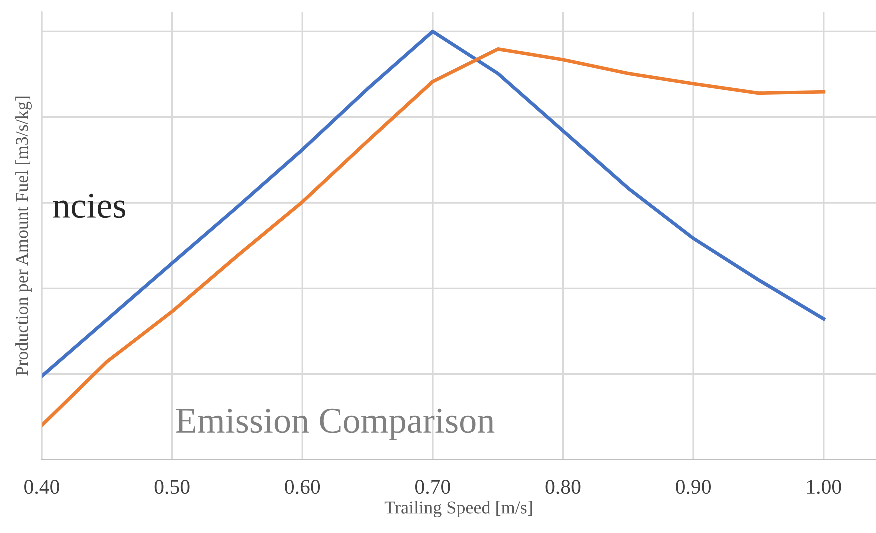 The image size is (876, 533). I want to click on x-tick-label: 1.00, so click(824, 487).